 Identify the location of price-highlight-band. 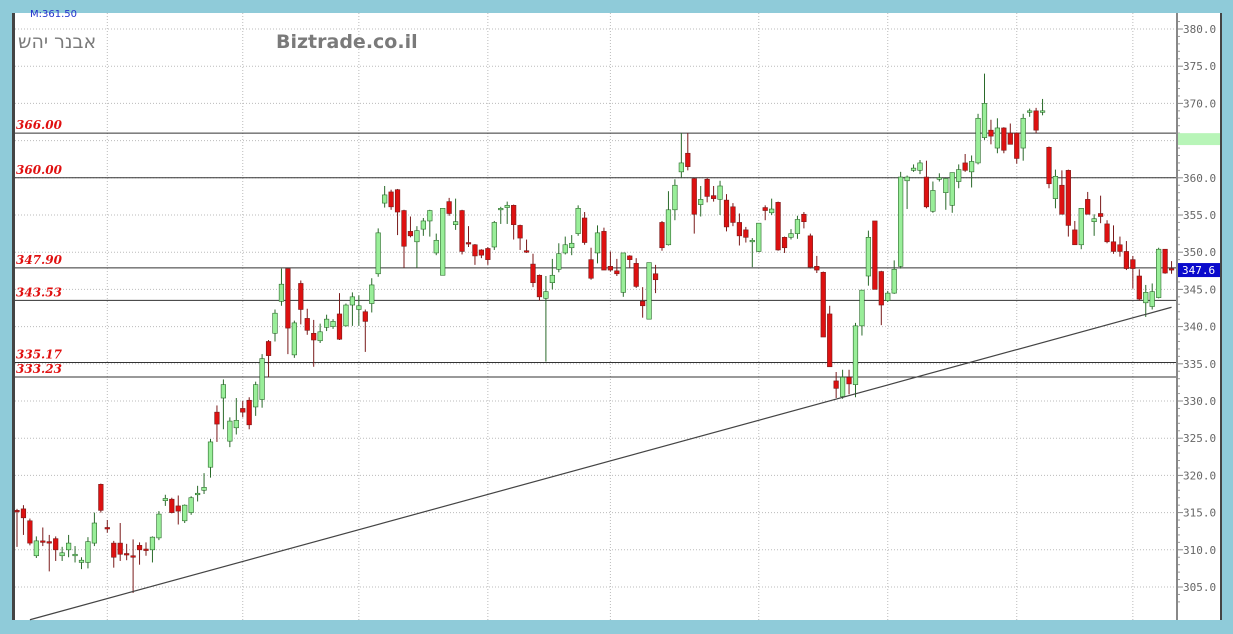
(1199, 139).